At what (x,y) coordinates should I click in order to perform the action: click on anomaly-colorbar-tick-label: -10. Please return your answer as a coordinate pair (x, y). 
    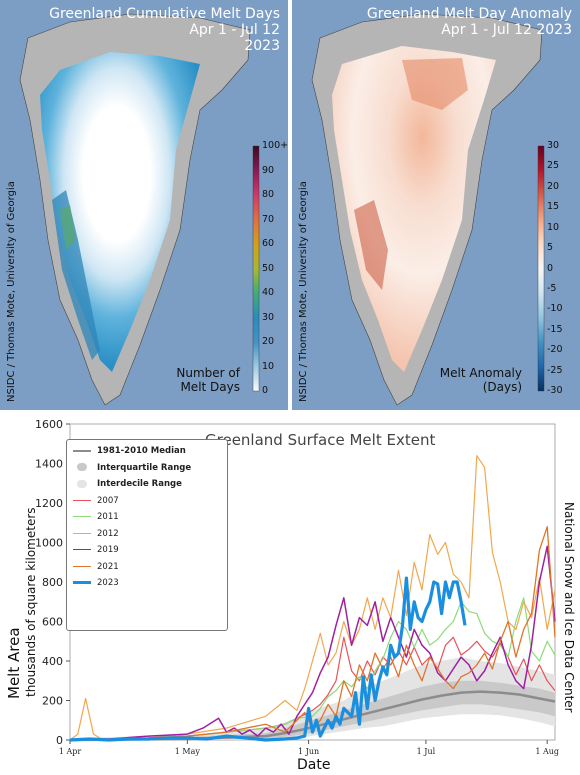
    Looking at the image, I should click on (555, 309).